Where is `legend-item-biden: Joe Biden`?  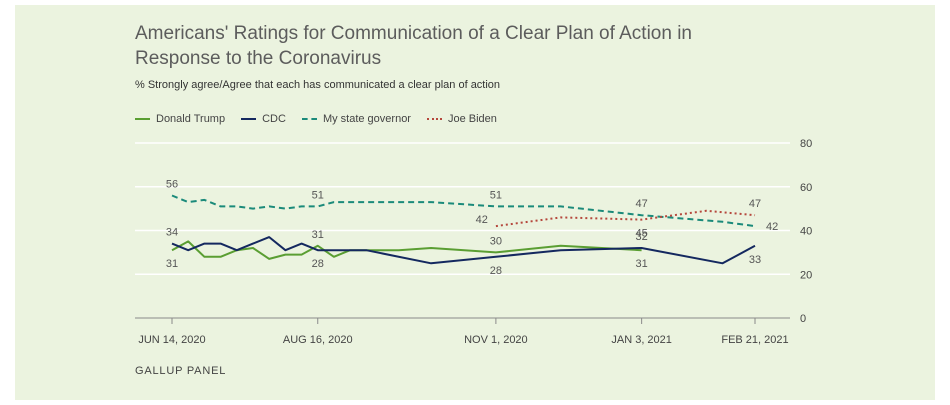
legend-item-biden: Joe Biden is located at coordinates (461, 119).